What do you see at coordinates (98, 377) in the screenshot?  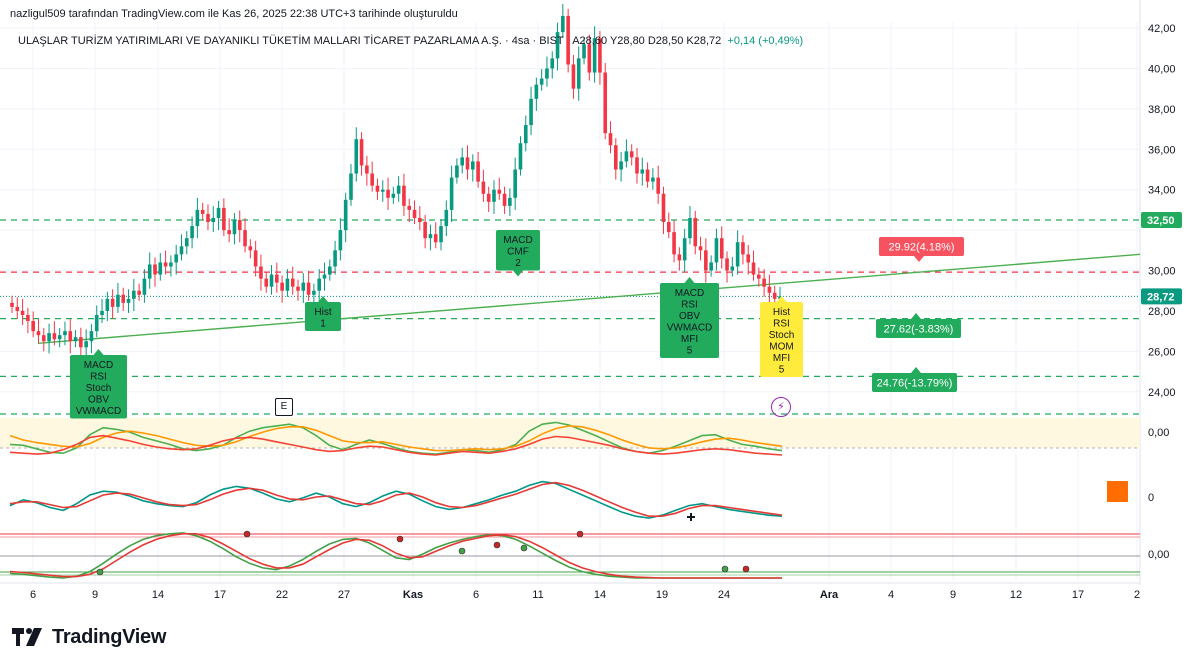 I see `signal-label-text: RSI` at bounding box center [98, 377].